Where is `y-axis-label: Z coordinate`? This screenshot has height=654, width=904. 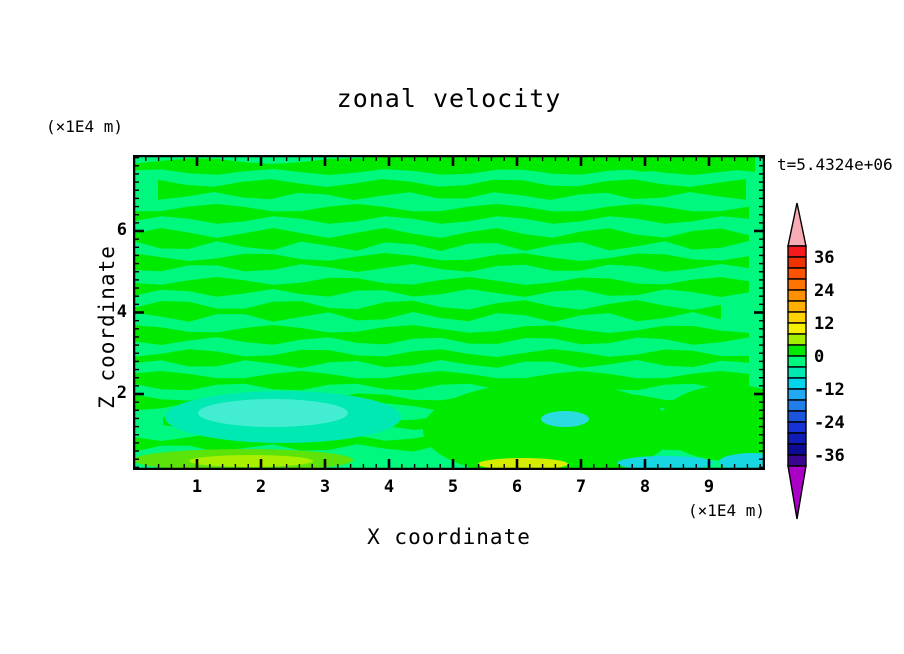 y-axis-label: Z coordinate is located at coordinates (107, 327).